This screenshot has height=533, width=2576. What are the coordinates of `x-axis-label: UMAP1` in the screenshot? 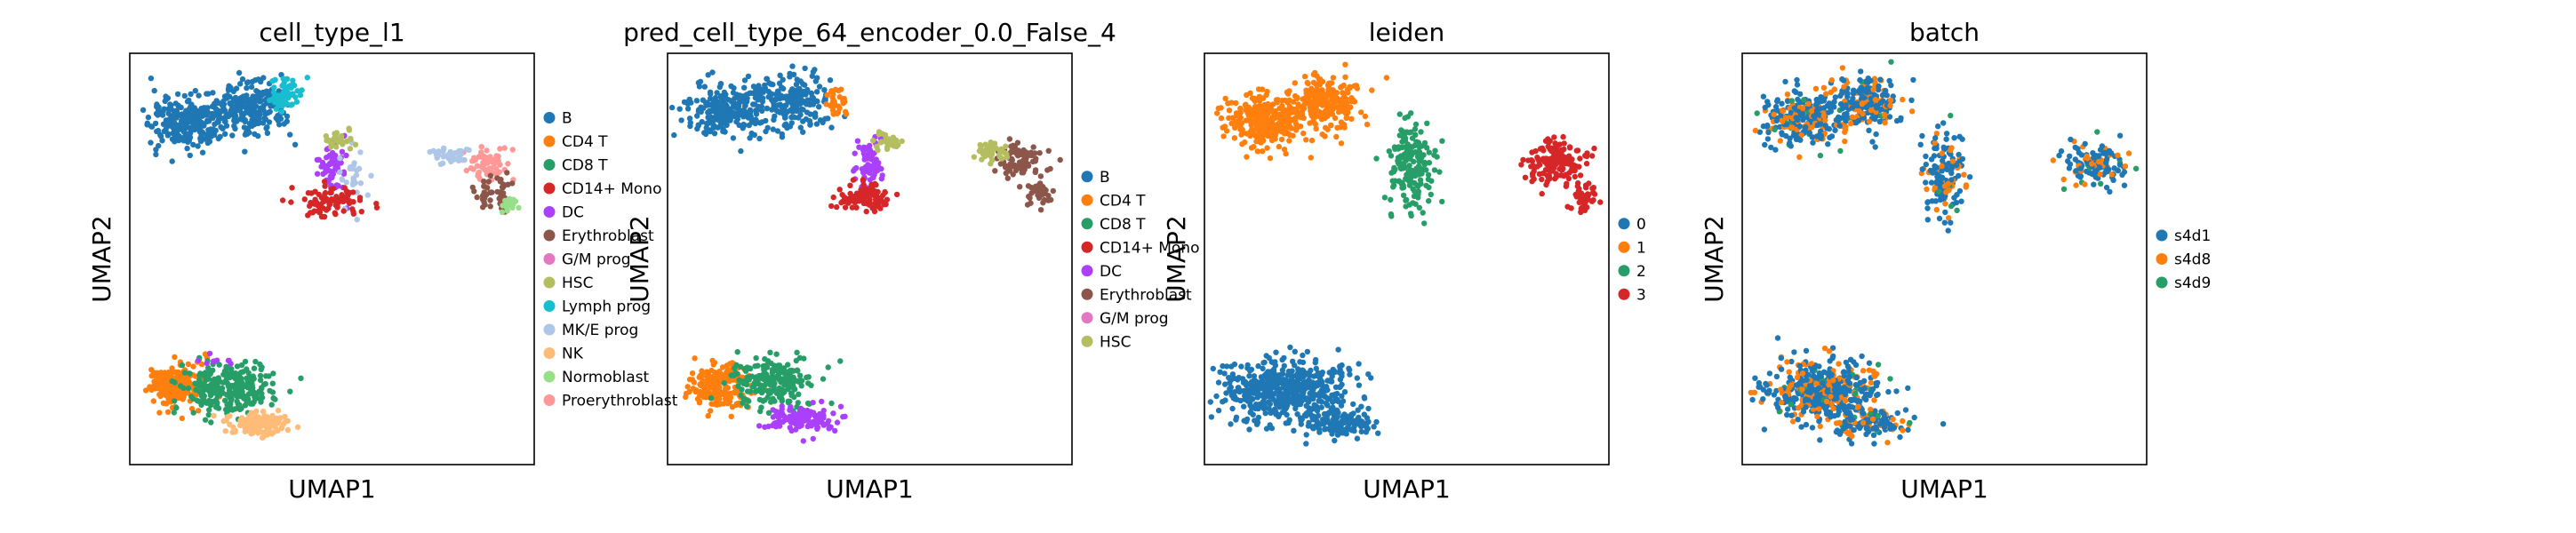 It's located at (1407, 489).